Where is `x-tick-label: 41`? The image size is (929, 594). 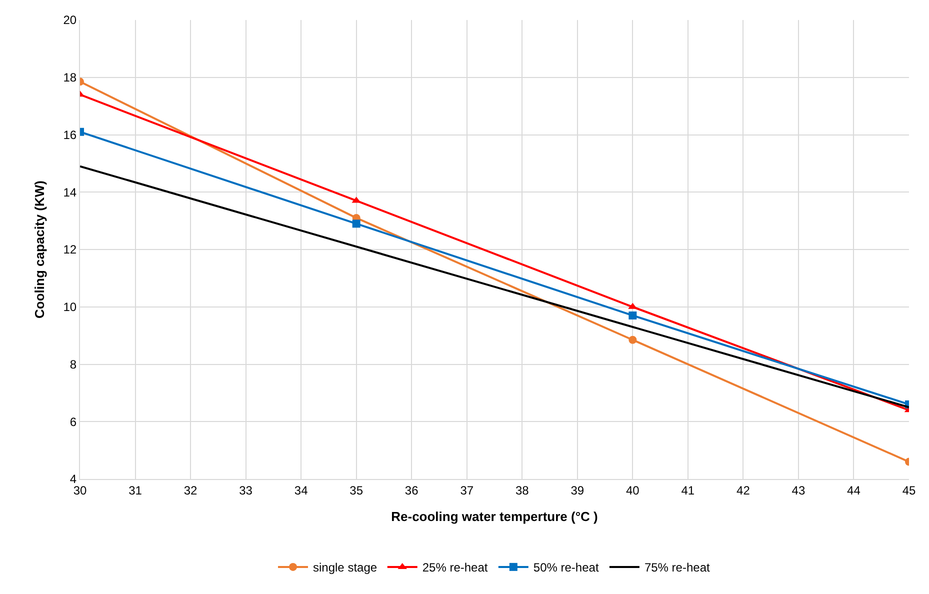
x-tick-label: 41 is located at coordinates (688, 490).